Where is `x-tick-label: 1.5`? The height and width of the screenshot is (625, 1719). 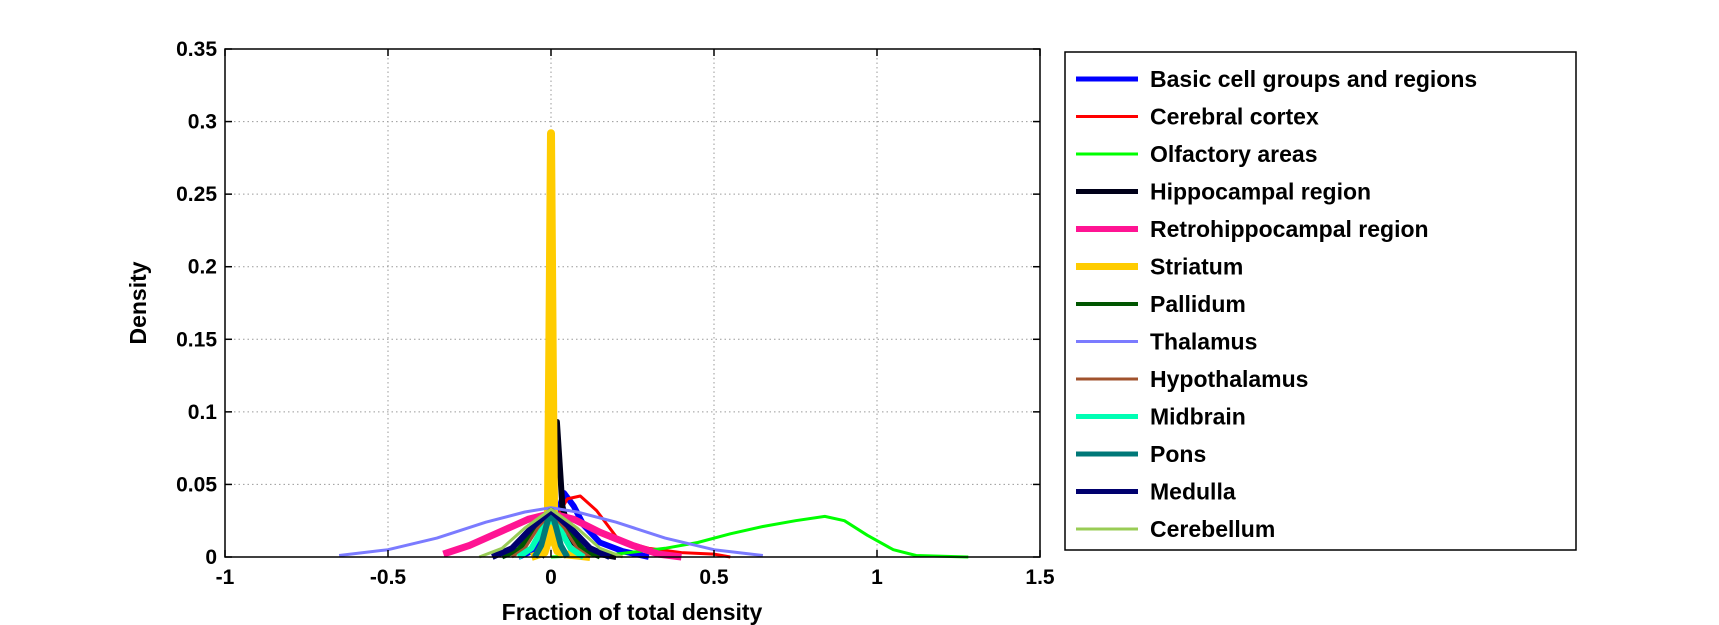 x-tick-label: 1.5 is located at coordinates (1040, 577).